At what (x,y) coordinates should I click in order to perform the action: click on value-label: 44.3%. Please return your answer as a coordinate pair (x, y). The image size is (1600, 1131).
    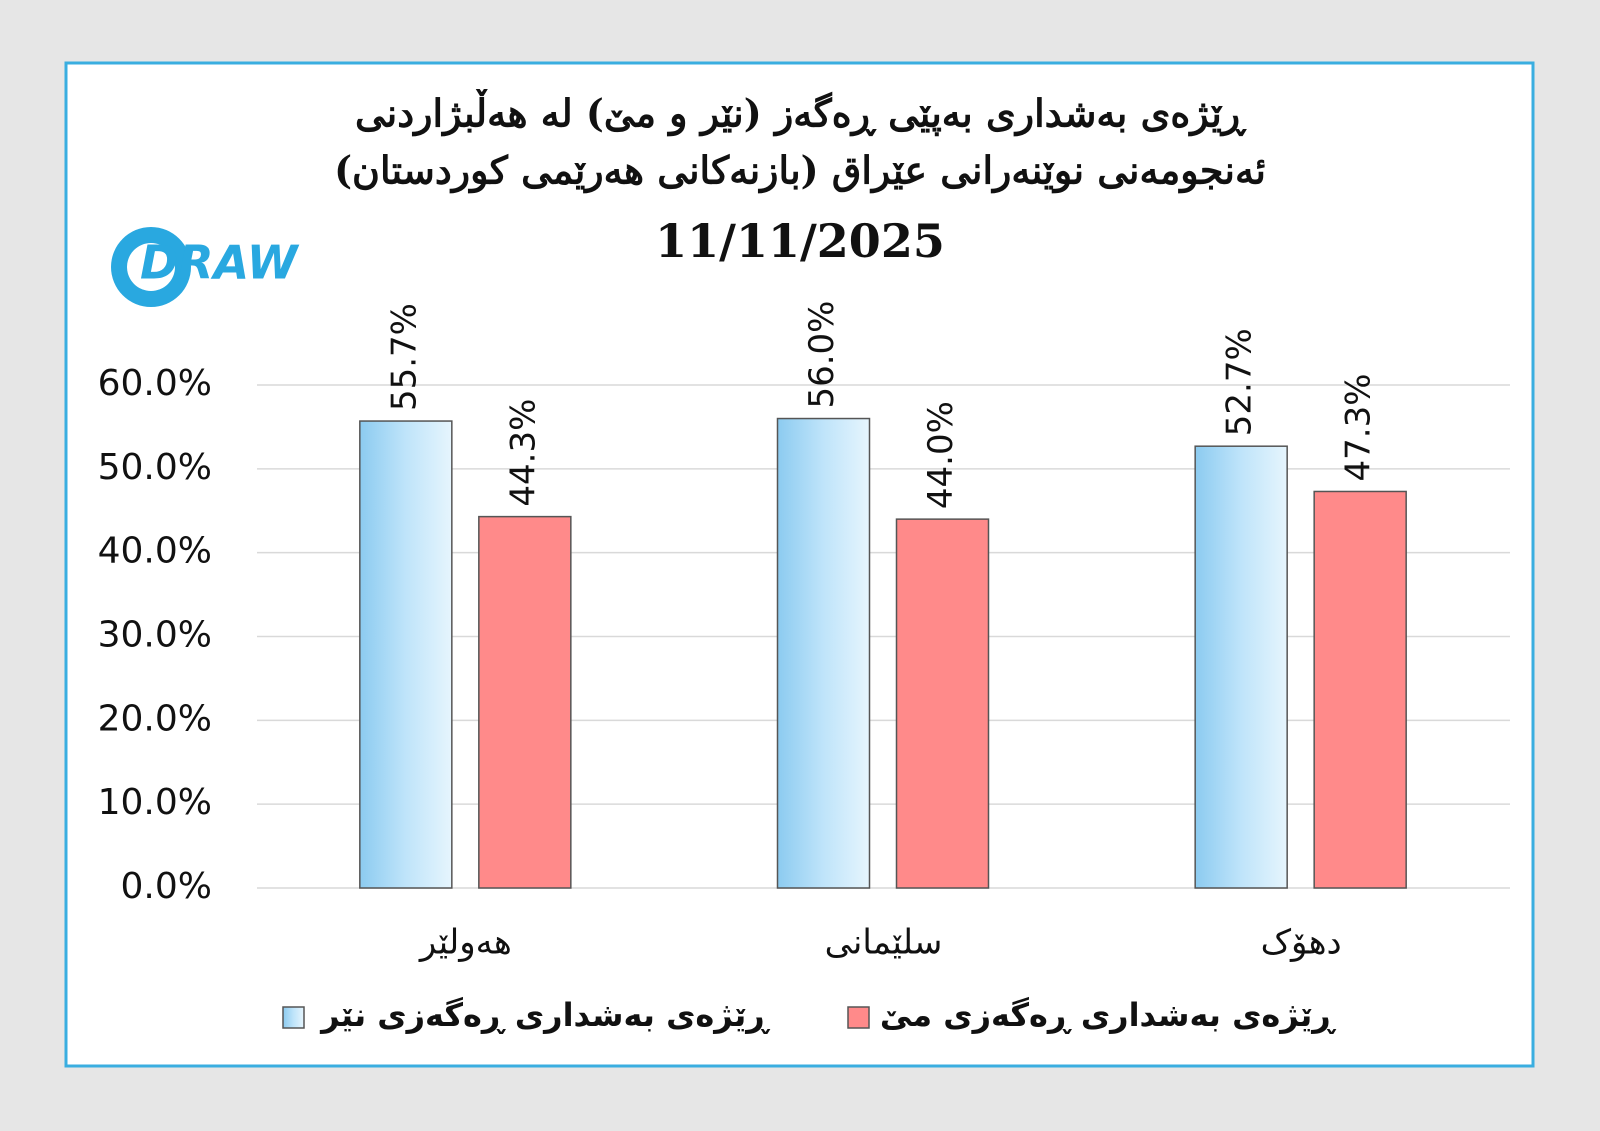
    Looking at the image, I should click on (523, 453).